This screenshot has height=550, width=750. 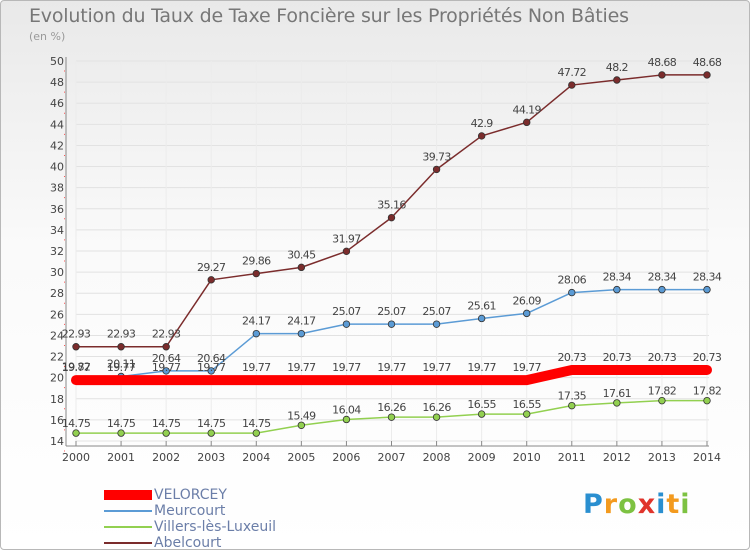 What do you see at coordinates (211, 457) in the screenshot?
I see `x-tick-label: 2003` at bounding box center [211, 457].